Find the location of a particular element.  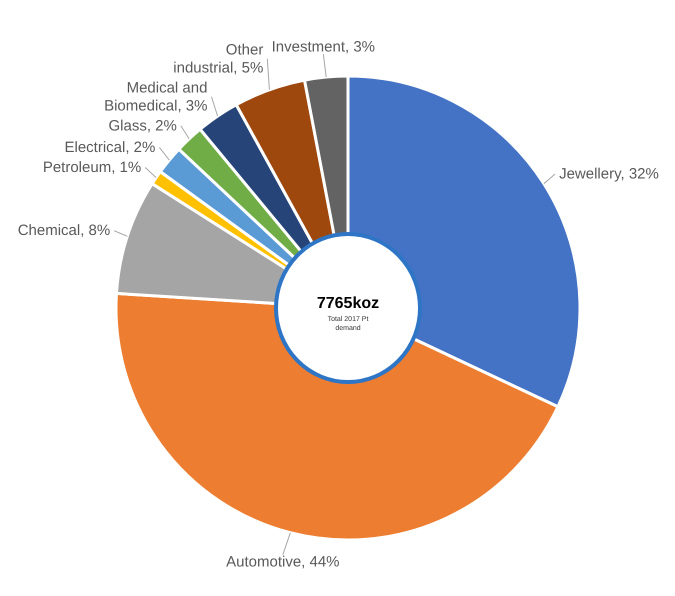

slice-label: Petroleum, 1% is located at coordinates (92, 167).